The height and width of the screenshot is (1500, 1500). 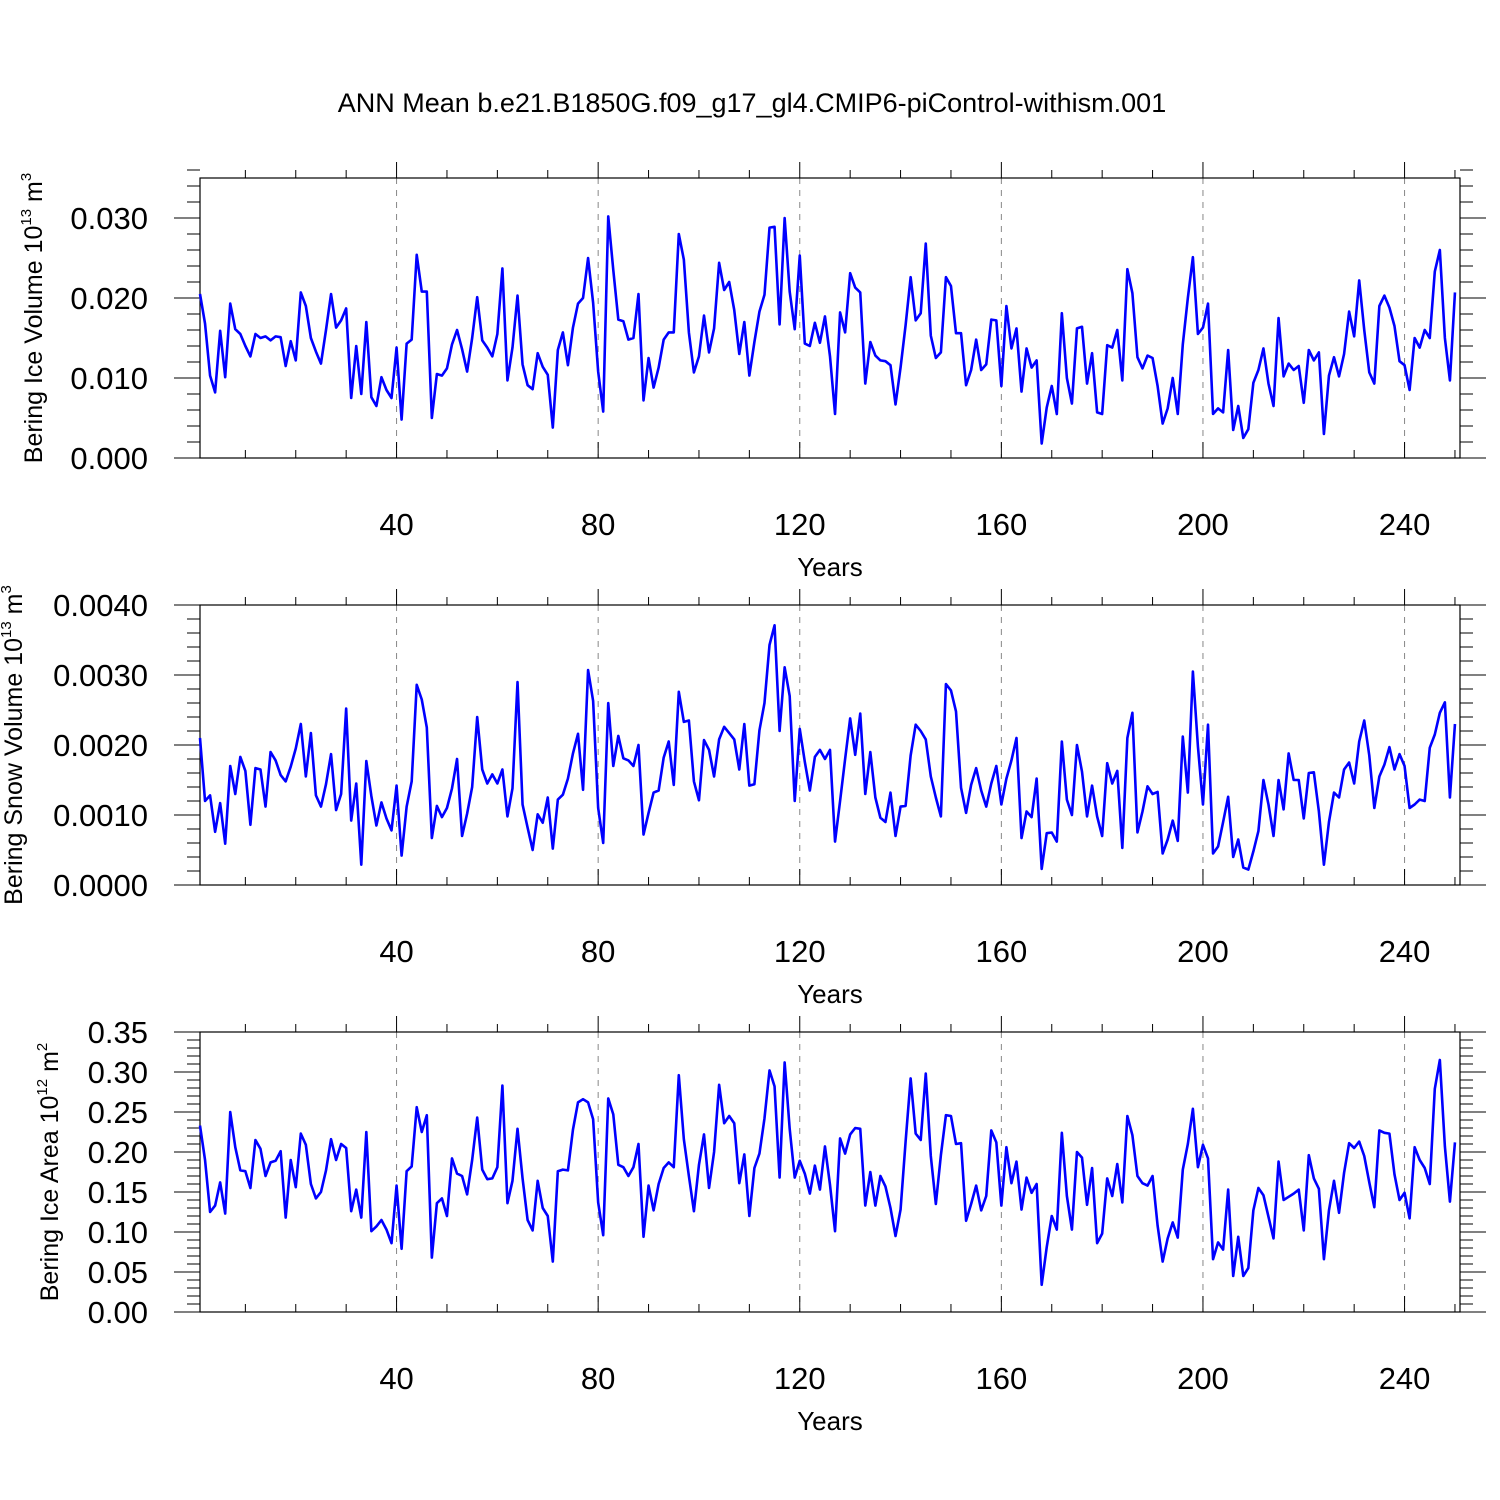 What do you see at coordinates (100, 885) in the screenshot?
I see `y-tick-label-0: 0.0000` at bounding box center [100, 885].